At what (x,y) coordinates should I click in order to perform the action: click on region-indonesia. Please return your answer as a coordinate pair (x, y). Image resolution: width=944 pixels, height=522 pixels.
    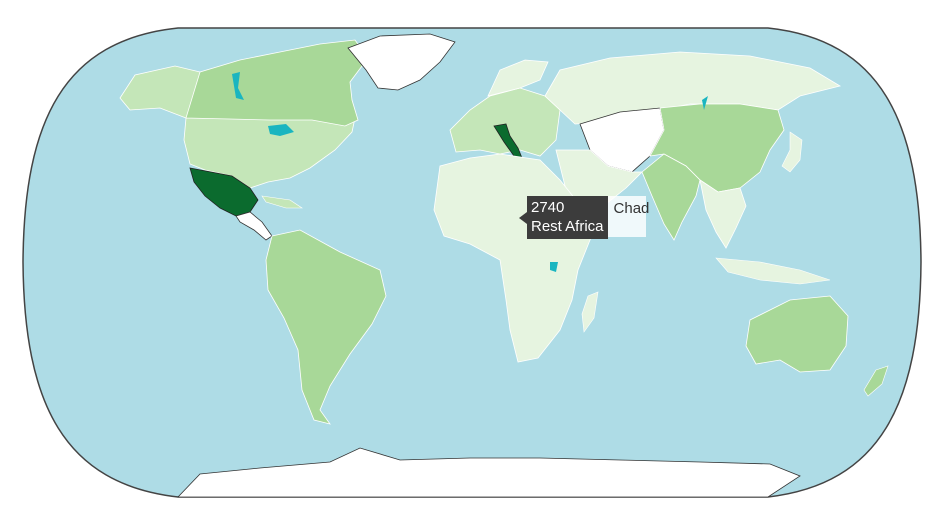
    Looking at the image, I should click on (773, 271).